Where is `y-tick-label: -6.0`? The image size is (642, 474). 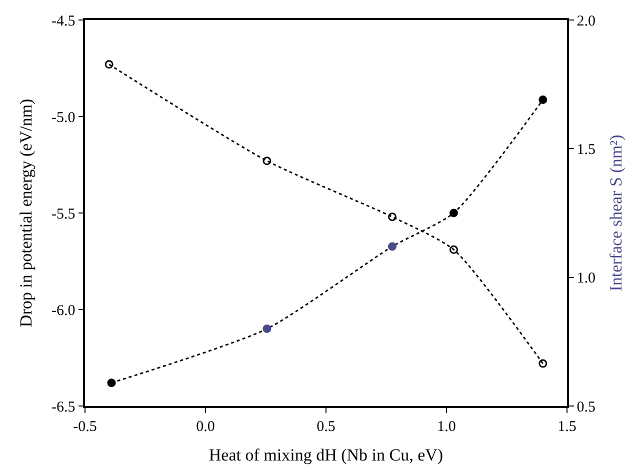 y-tick-label: -6.0 is located at coordinates (64, 310).